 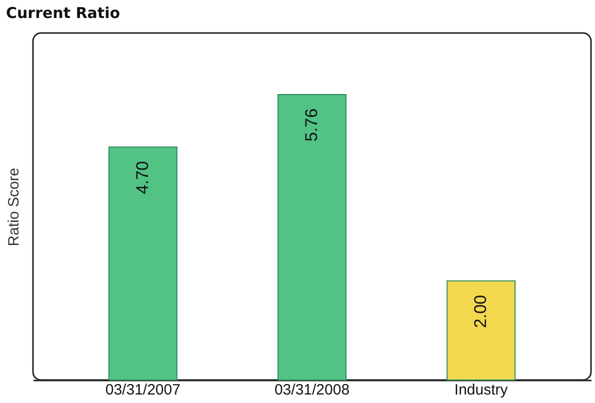 I want to click on y-axis-title: Ratio Score, so click(x=14, y=207).